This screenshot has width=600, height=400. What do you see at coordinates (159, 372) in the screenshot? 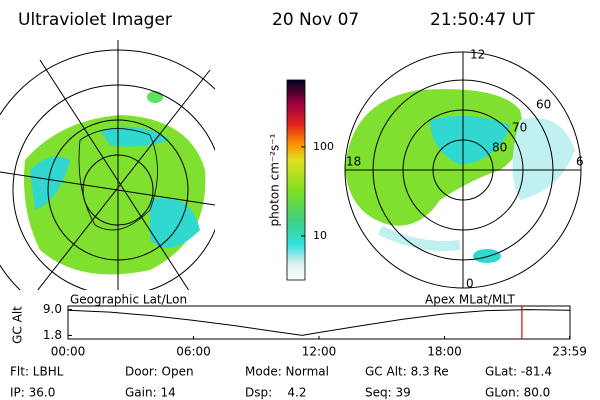
I see `status: Door: Open` at bounding box center [159, 372].